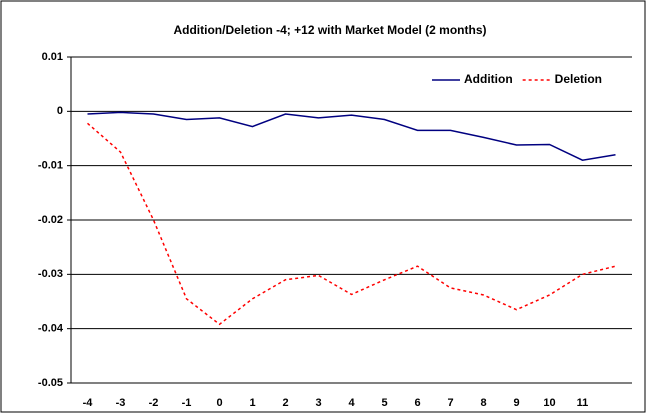 This screenshot has height=413, width=646. What do you see at coordinates (121, 403) in the screenshot?
I see `x-tick-label: -3` at bounding box center [121, 403].